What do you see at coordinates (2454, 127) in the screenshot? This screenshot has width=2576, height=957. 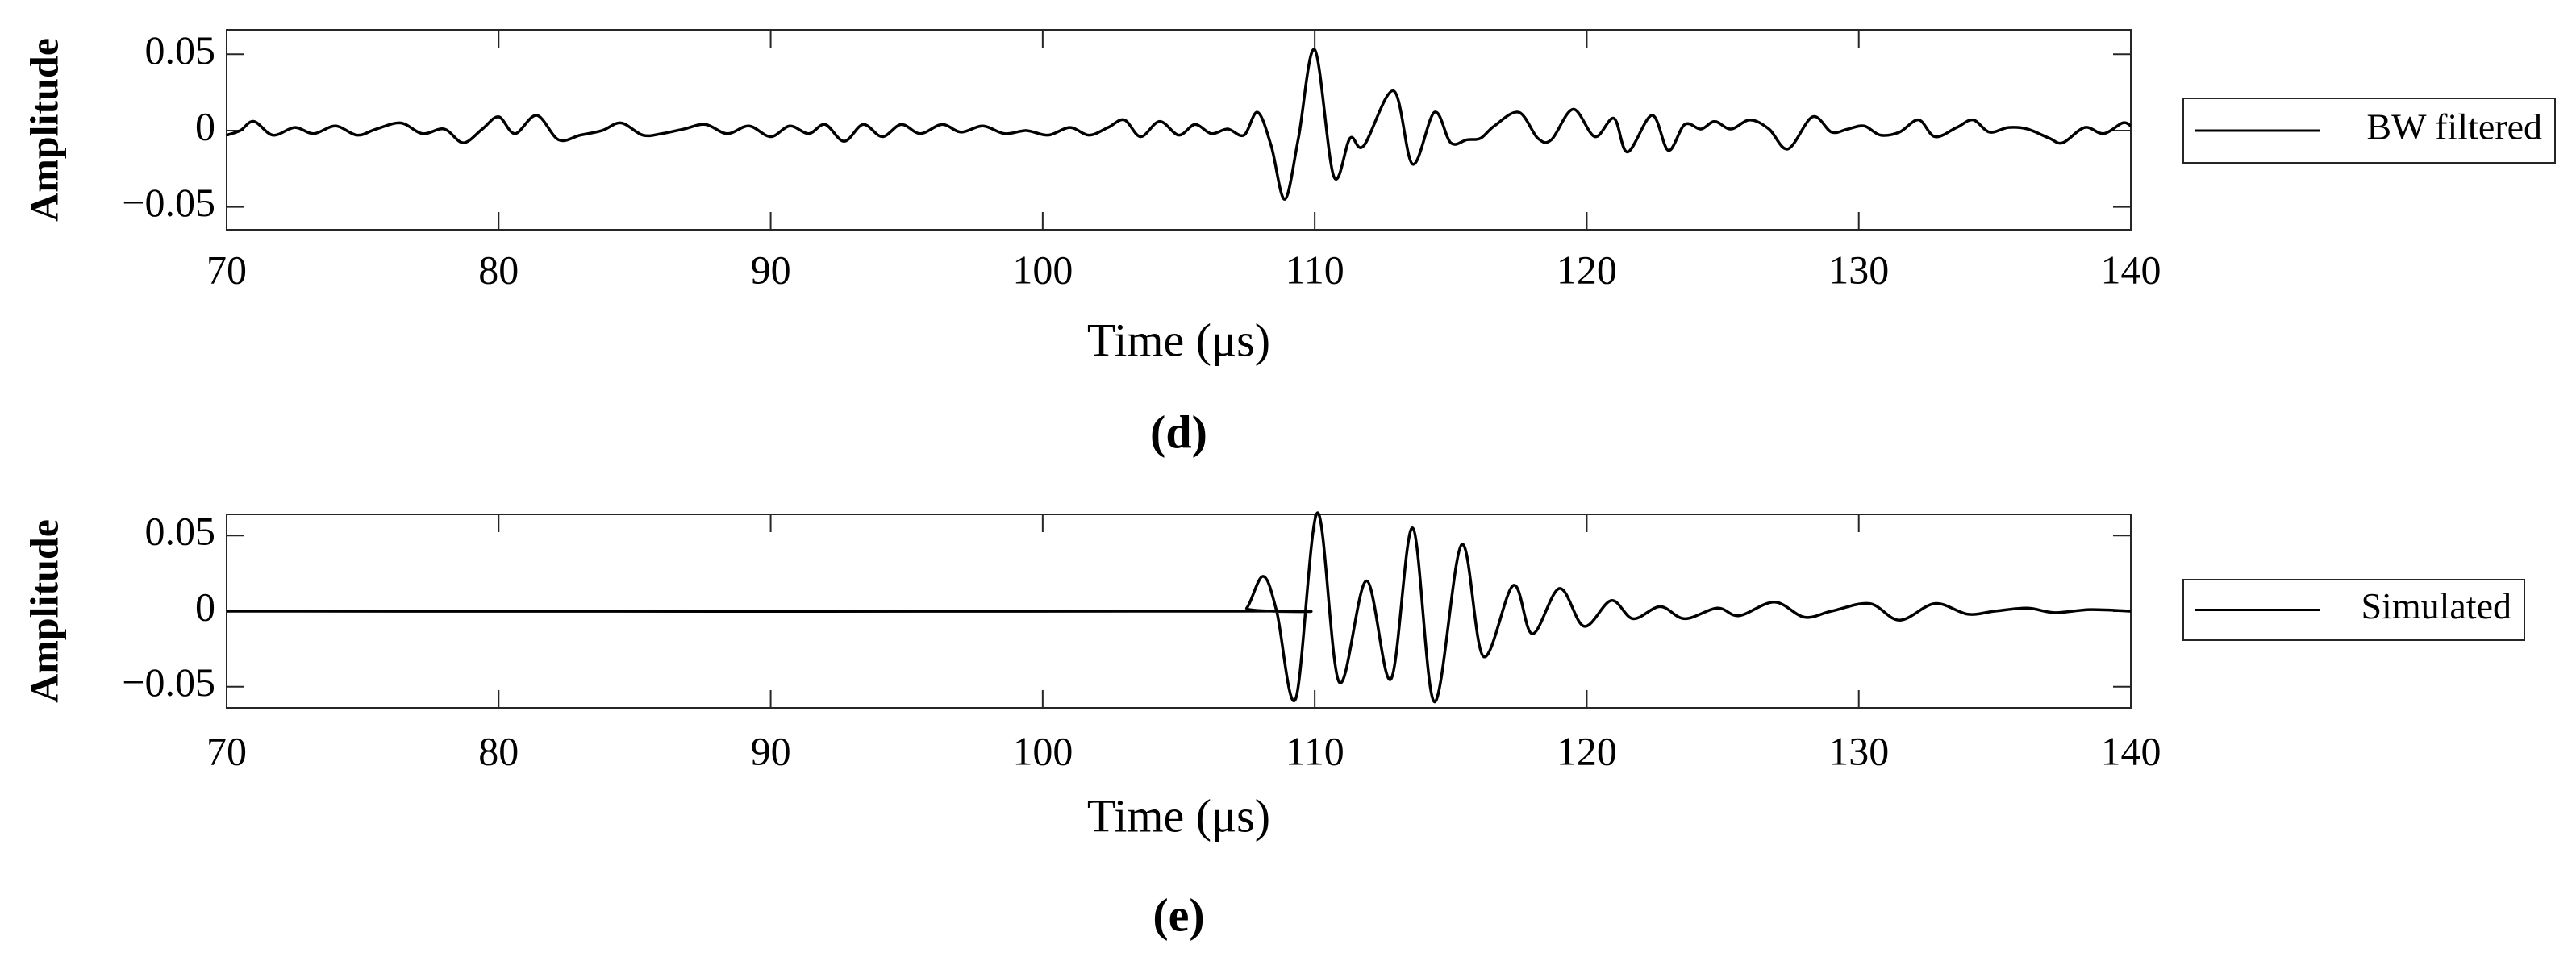 I see `legend-label: BW filtered` at bounding box center [2454, 127].